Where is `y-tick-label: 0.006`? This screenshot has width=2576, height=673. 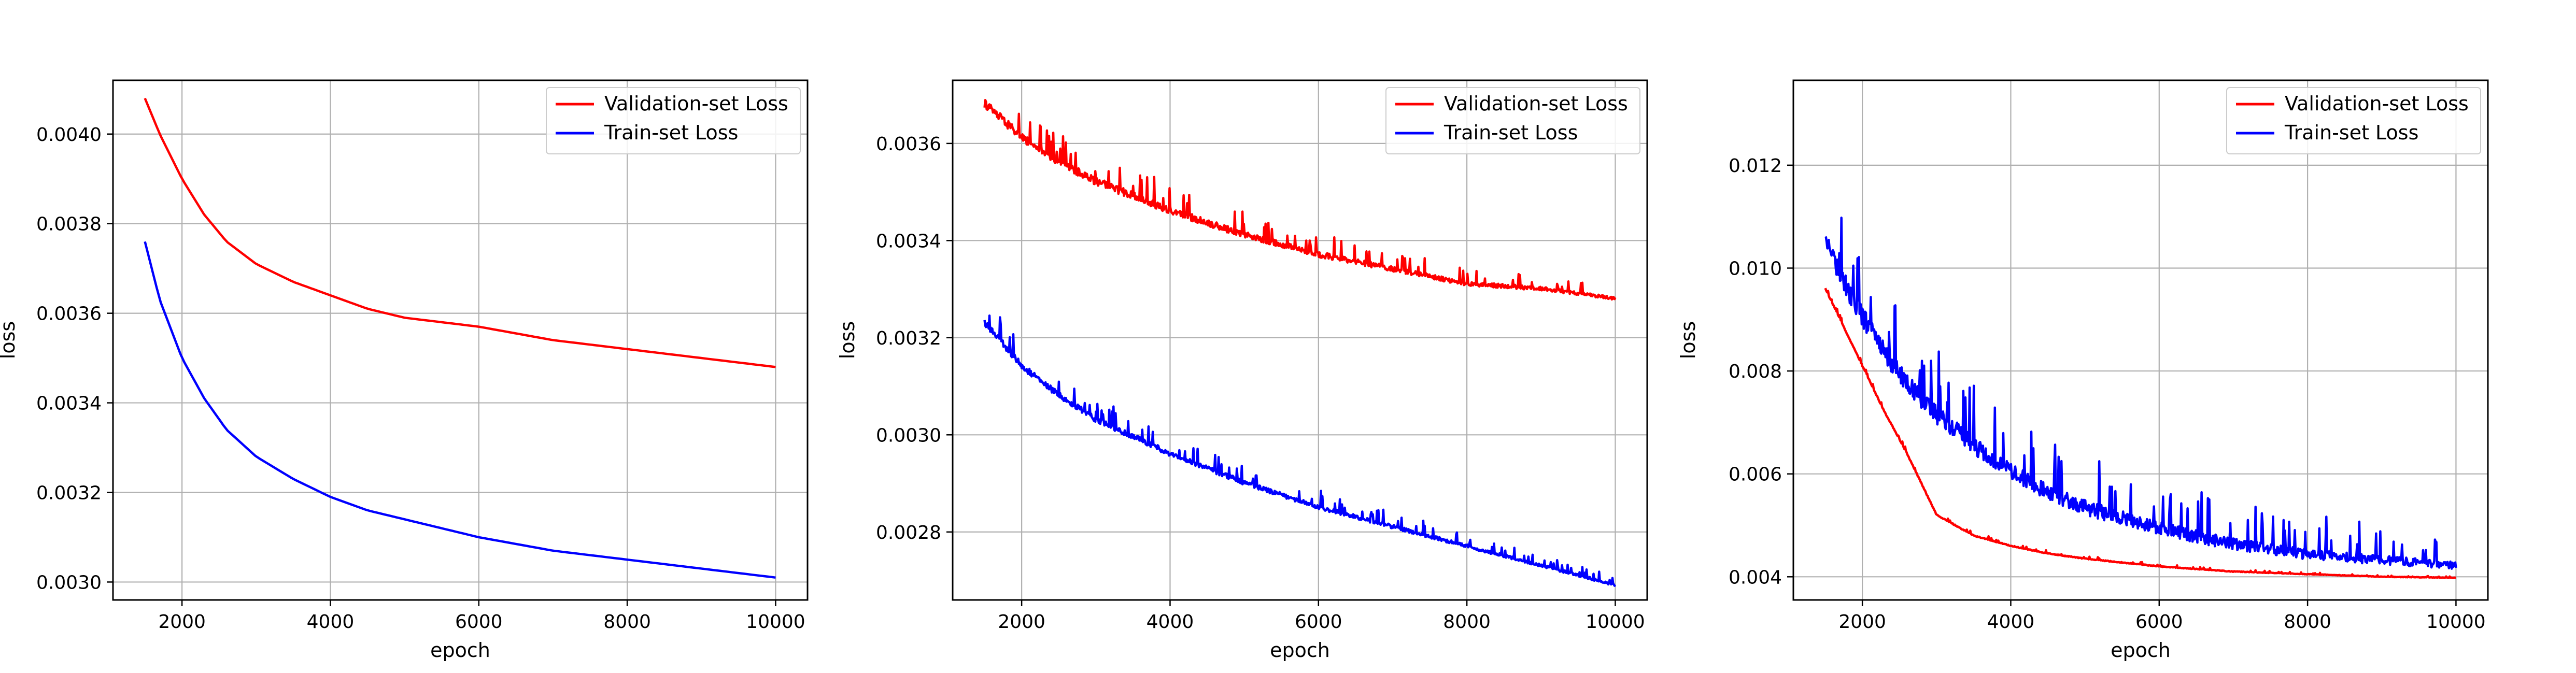
y-tick-label: 0.006 is located at coordinates (1755, 474).